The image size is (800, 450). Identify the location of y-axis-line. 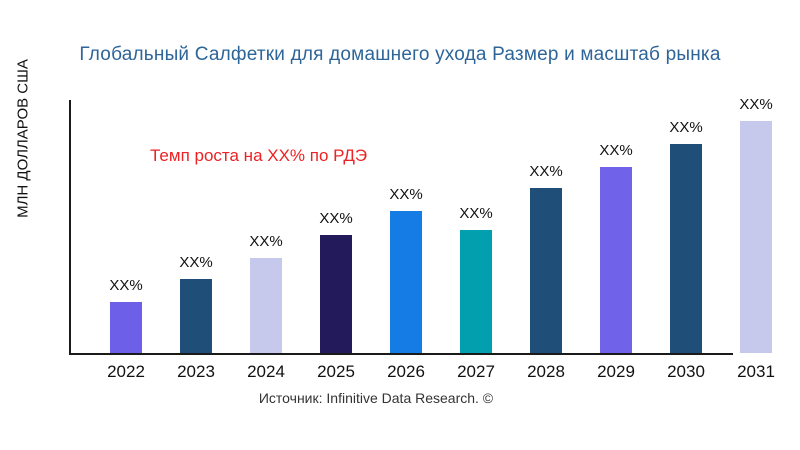
(70, 227).